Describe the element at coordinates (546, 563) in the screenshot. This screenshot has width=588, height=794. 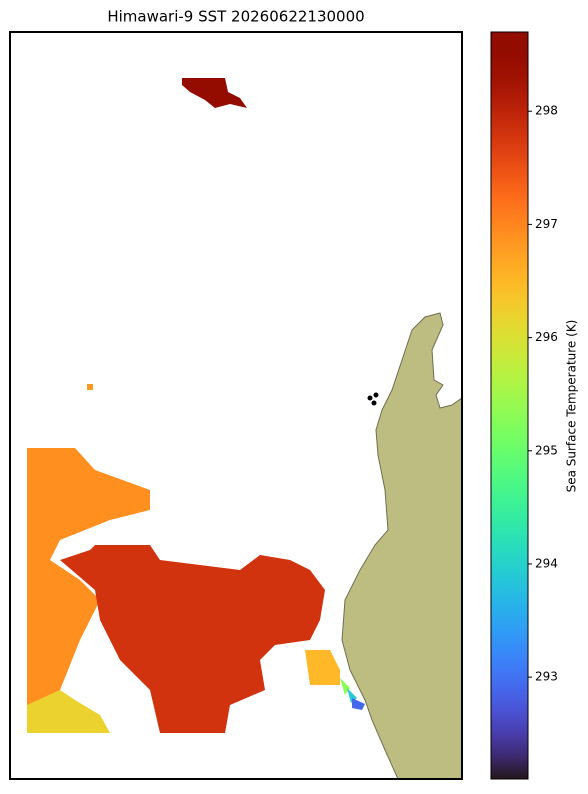
I see `colorbar-tick-label: 294` at that location.